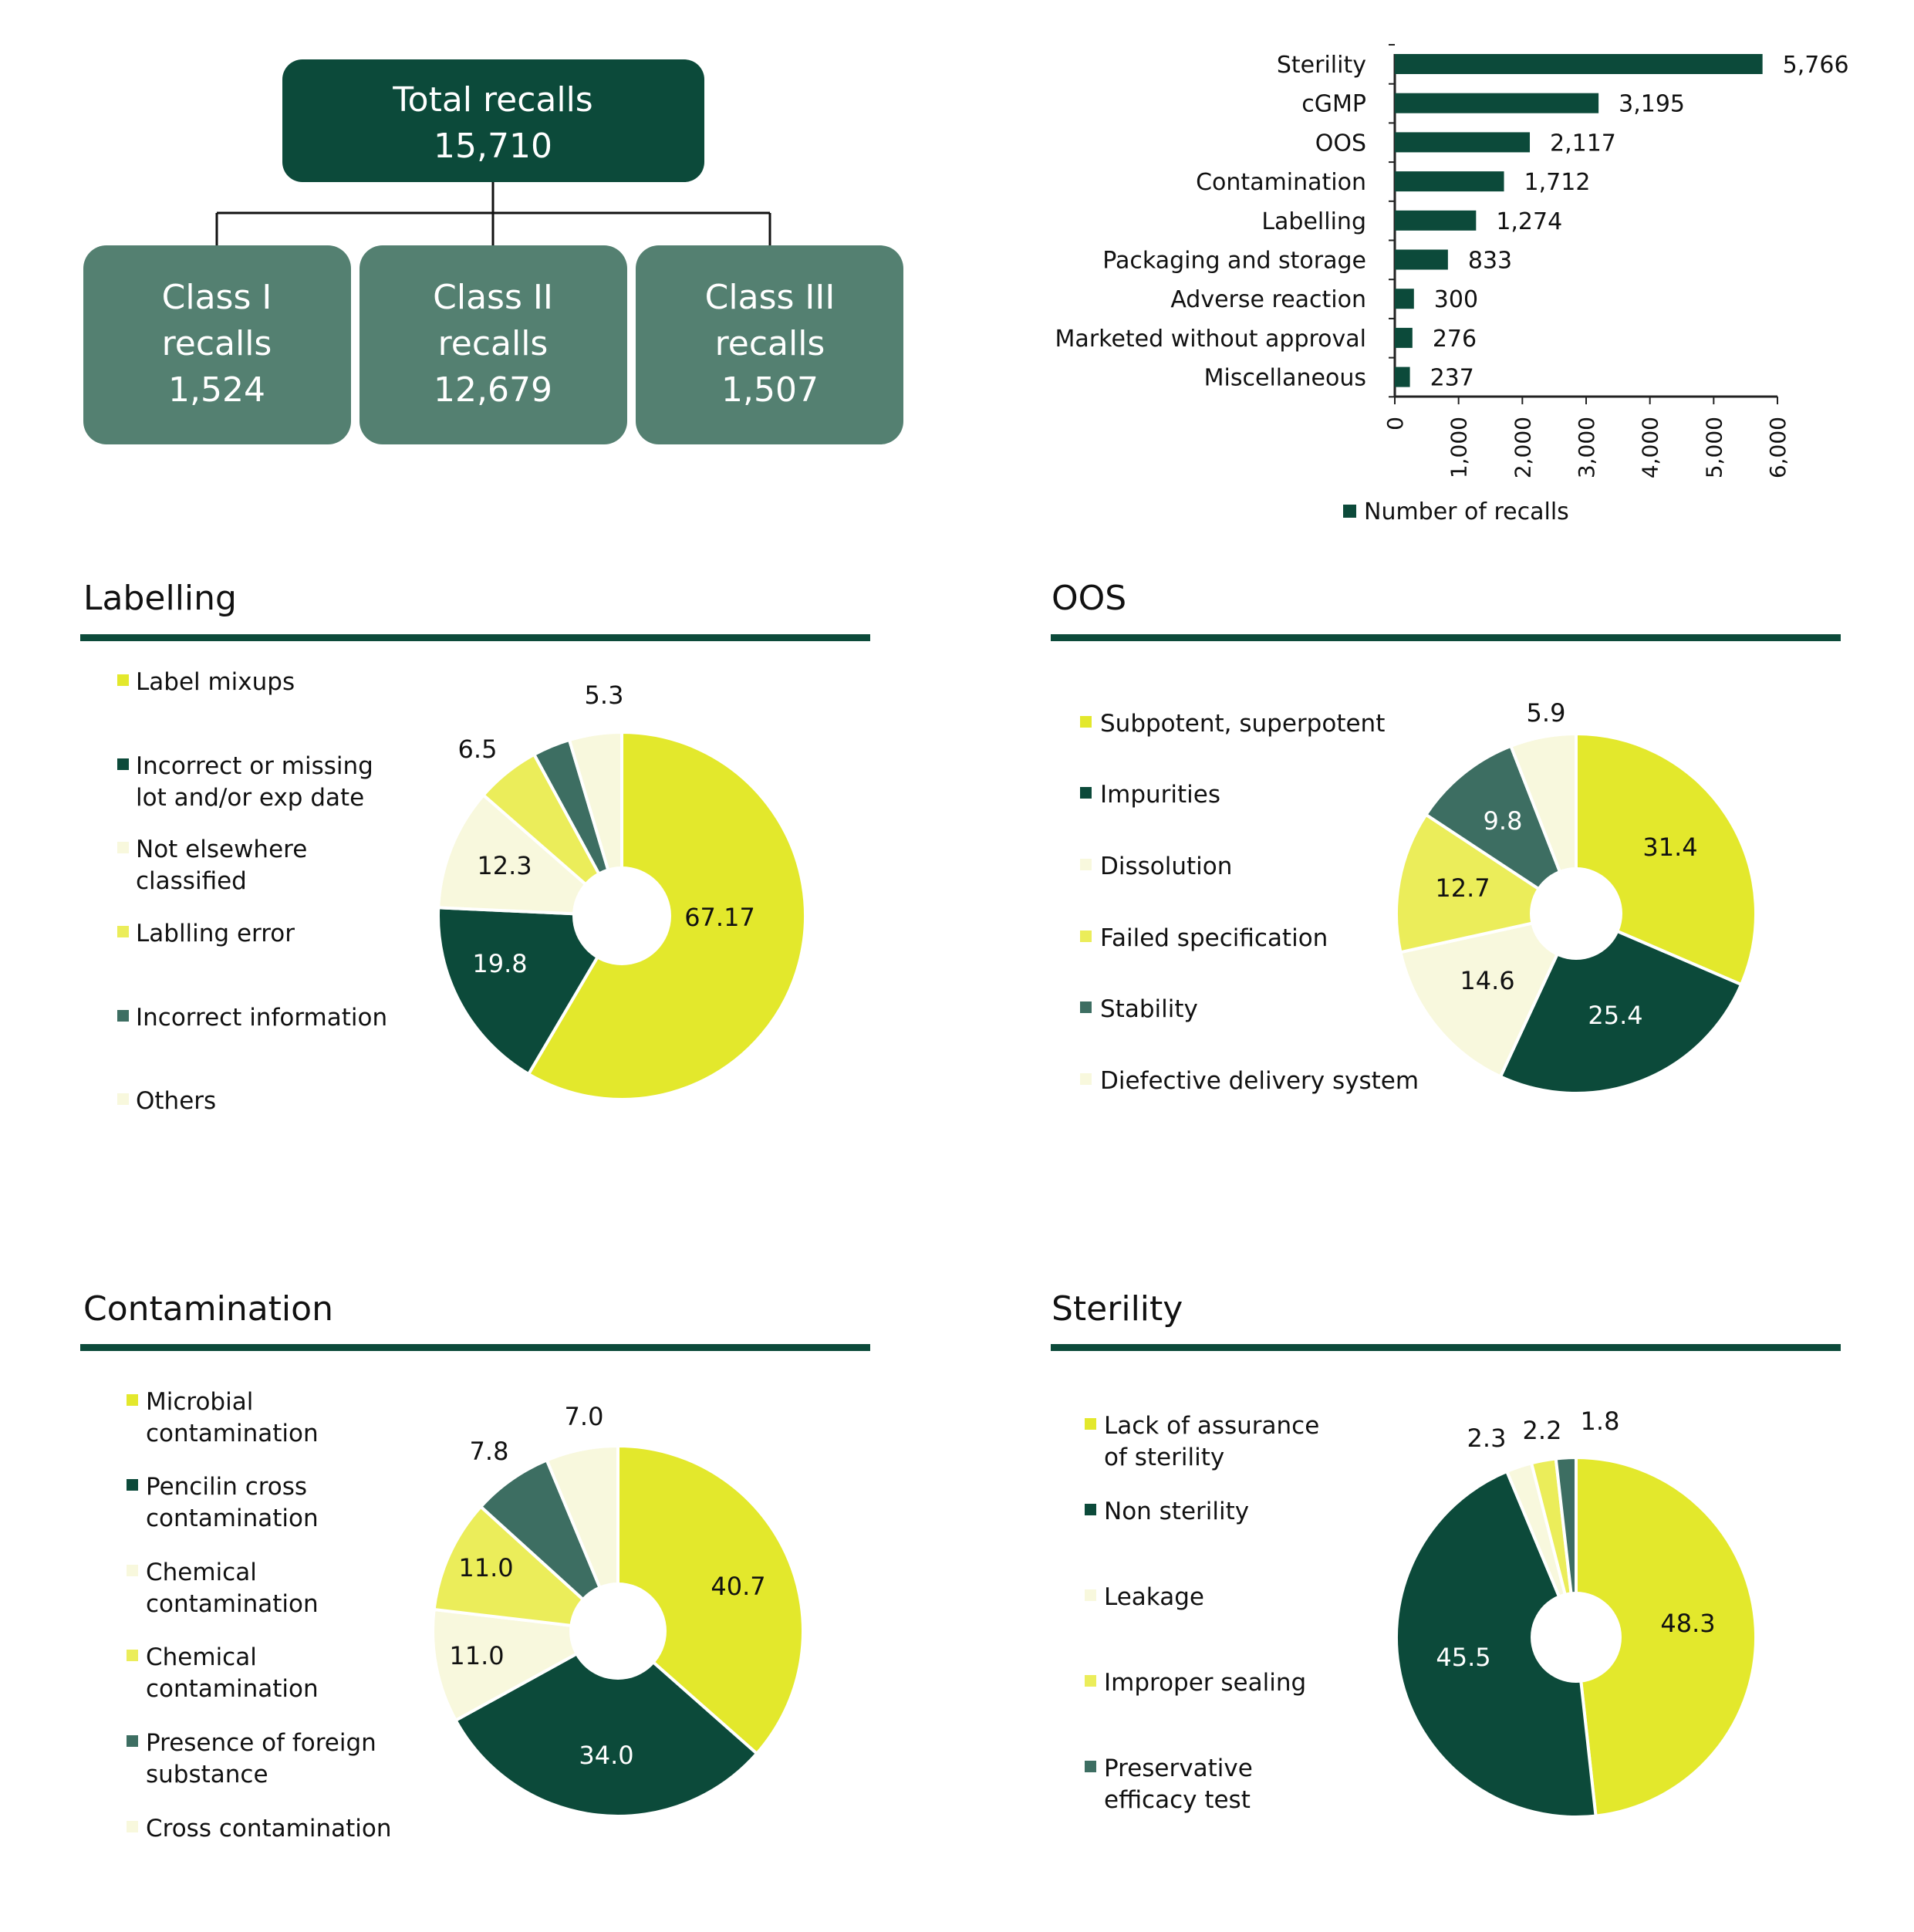 This screenshot has width=1914, height=1932. I want to click on slice-value-label: 7.8, so click(489, 1451).